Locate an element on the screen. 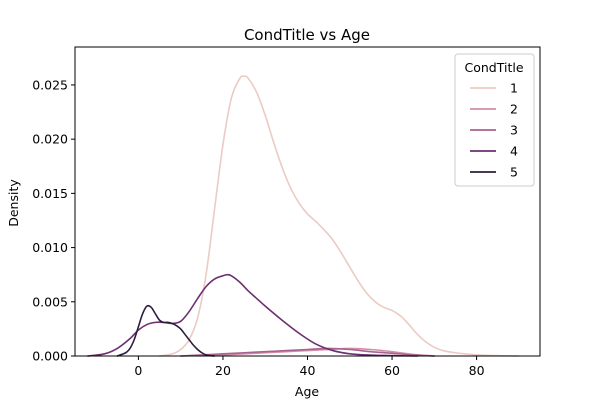 This screenshot has width=600, height=400. y-axis: 0.000 0.005 0.010 0.015 0.020 0.025 is located at coordinates (53, 220).